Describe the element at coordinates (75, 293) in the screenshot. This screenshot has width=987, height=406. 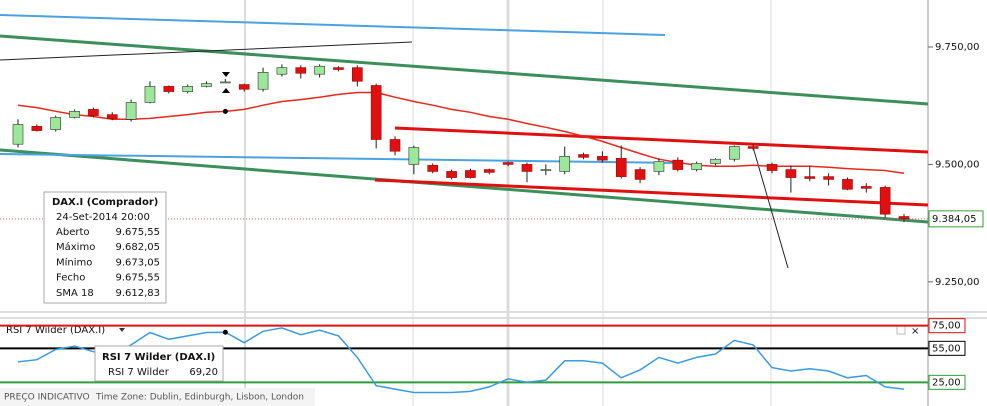
I see `tooltip-sma-label: SMA 18` at that location.